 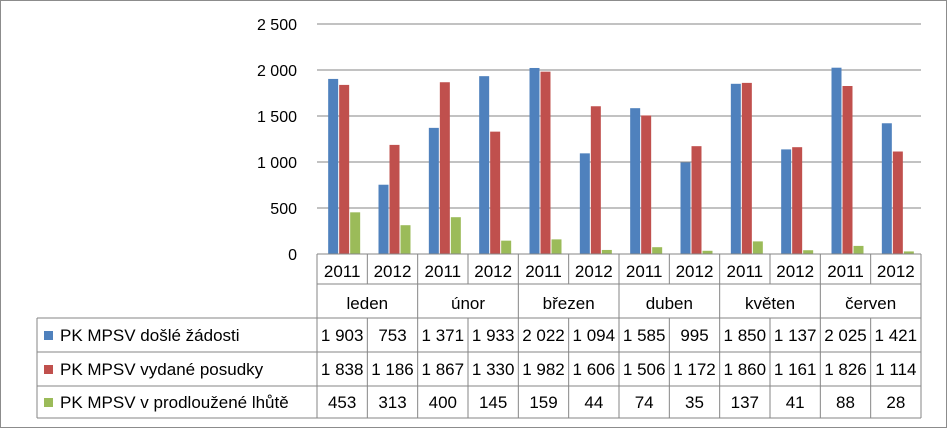 What do you see at coordinates (745, 402) in the screenshot?
I see `data-label: 137` at bounding box center [745, 402].